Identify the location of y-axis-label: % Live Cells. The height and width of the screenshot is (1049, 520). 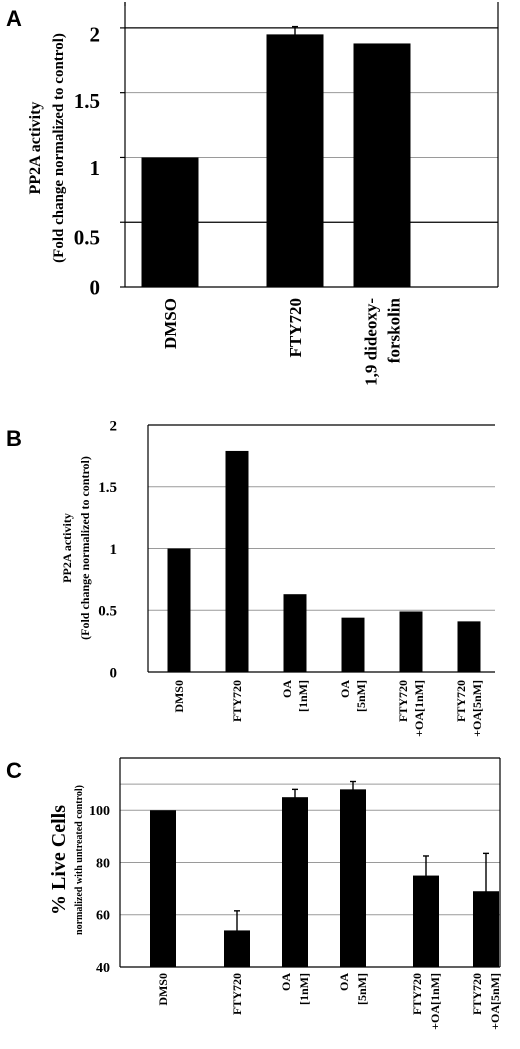
(59, 860).